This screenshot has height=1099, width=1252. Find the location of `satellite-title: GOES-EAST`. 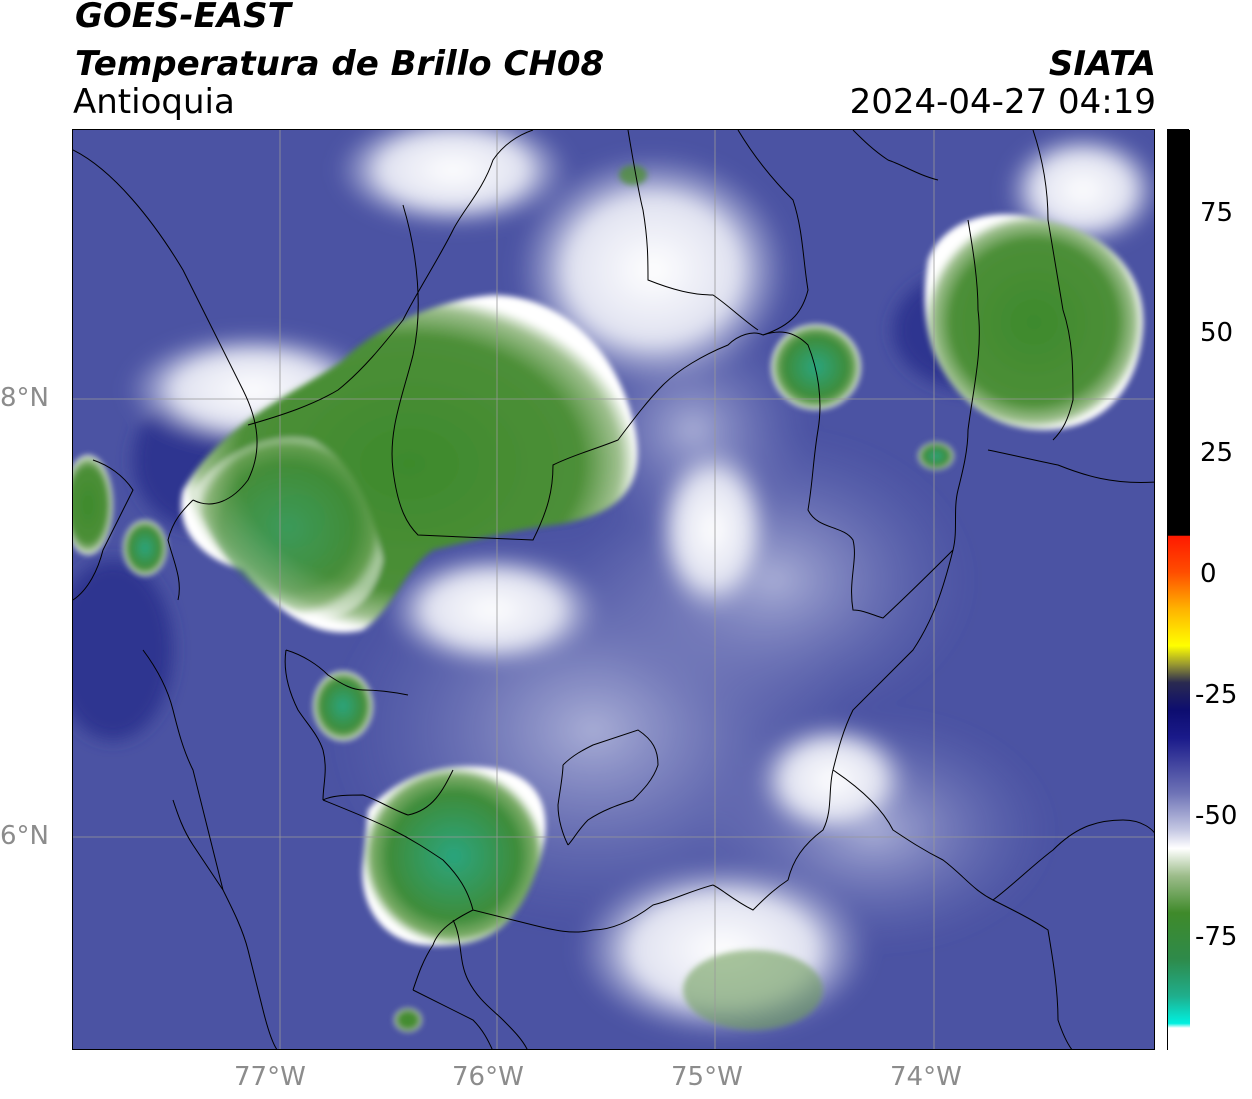

satellite-title: GOES-EAST is located at coordinates (183, 18).